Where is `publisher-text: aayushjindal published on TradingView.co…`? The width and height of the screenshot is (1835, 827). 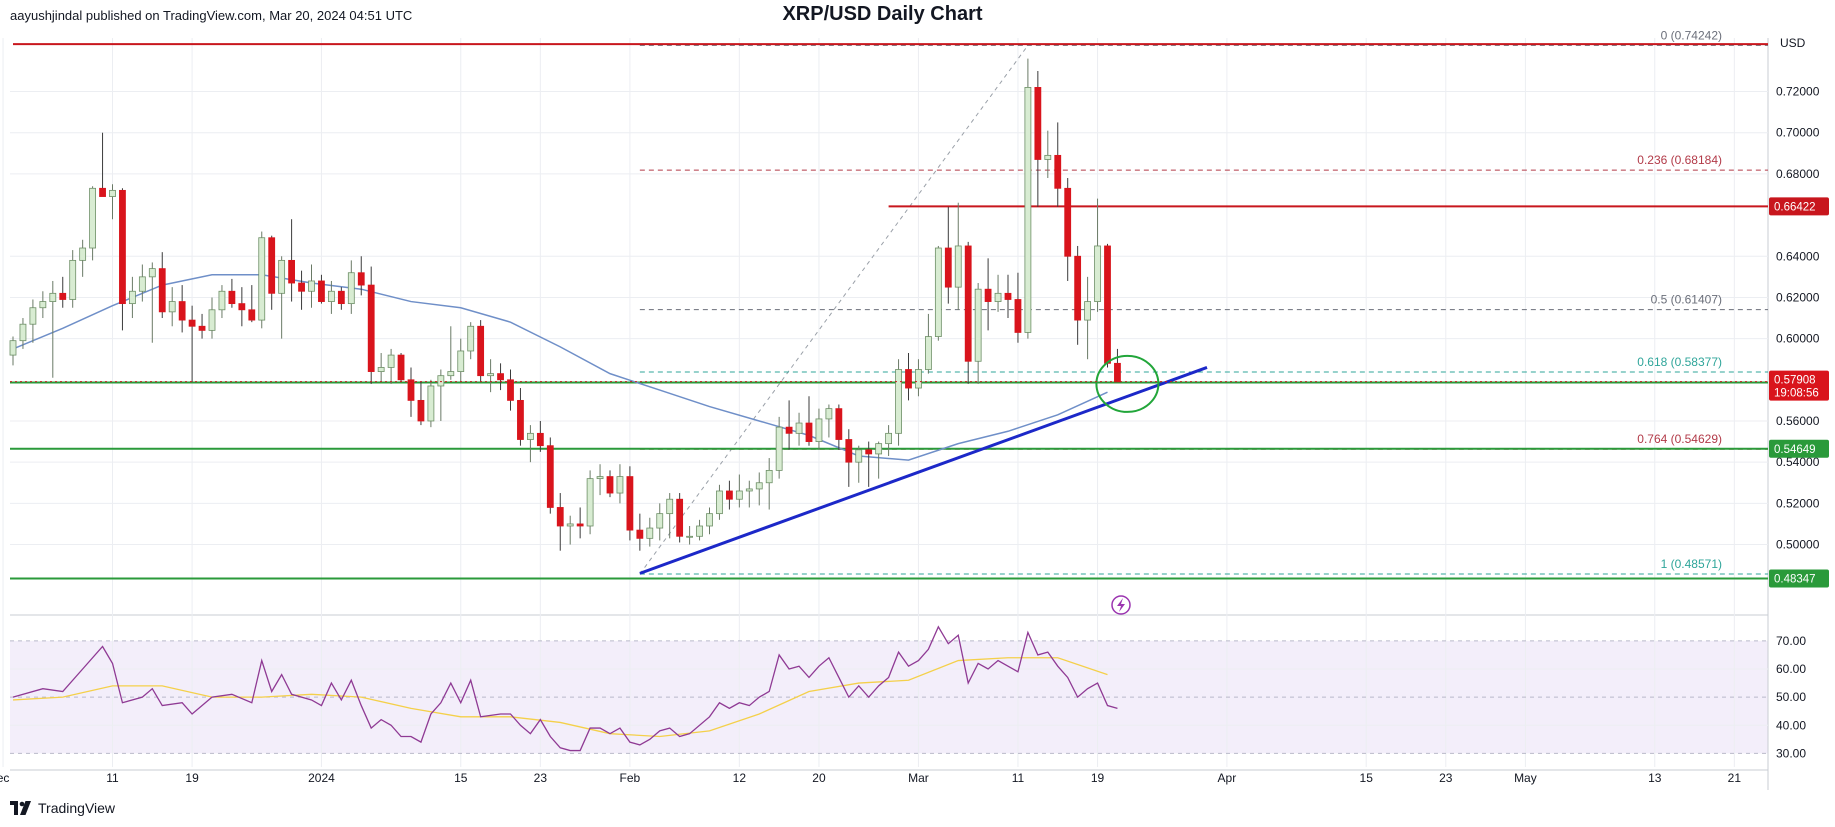
publisher-text: aayushjindal published on TradingView.co… is located at coordinates (211, 15).